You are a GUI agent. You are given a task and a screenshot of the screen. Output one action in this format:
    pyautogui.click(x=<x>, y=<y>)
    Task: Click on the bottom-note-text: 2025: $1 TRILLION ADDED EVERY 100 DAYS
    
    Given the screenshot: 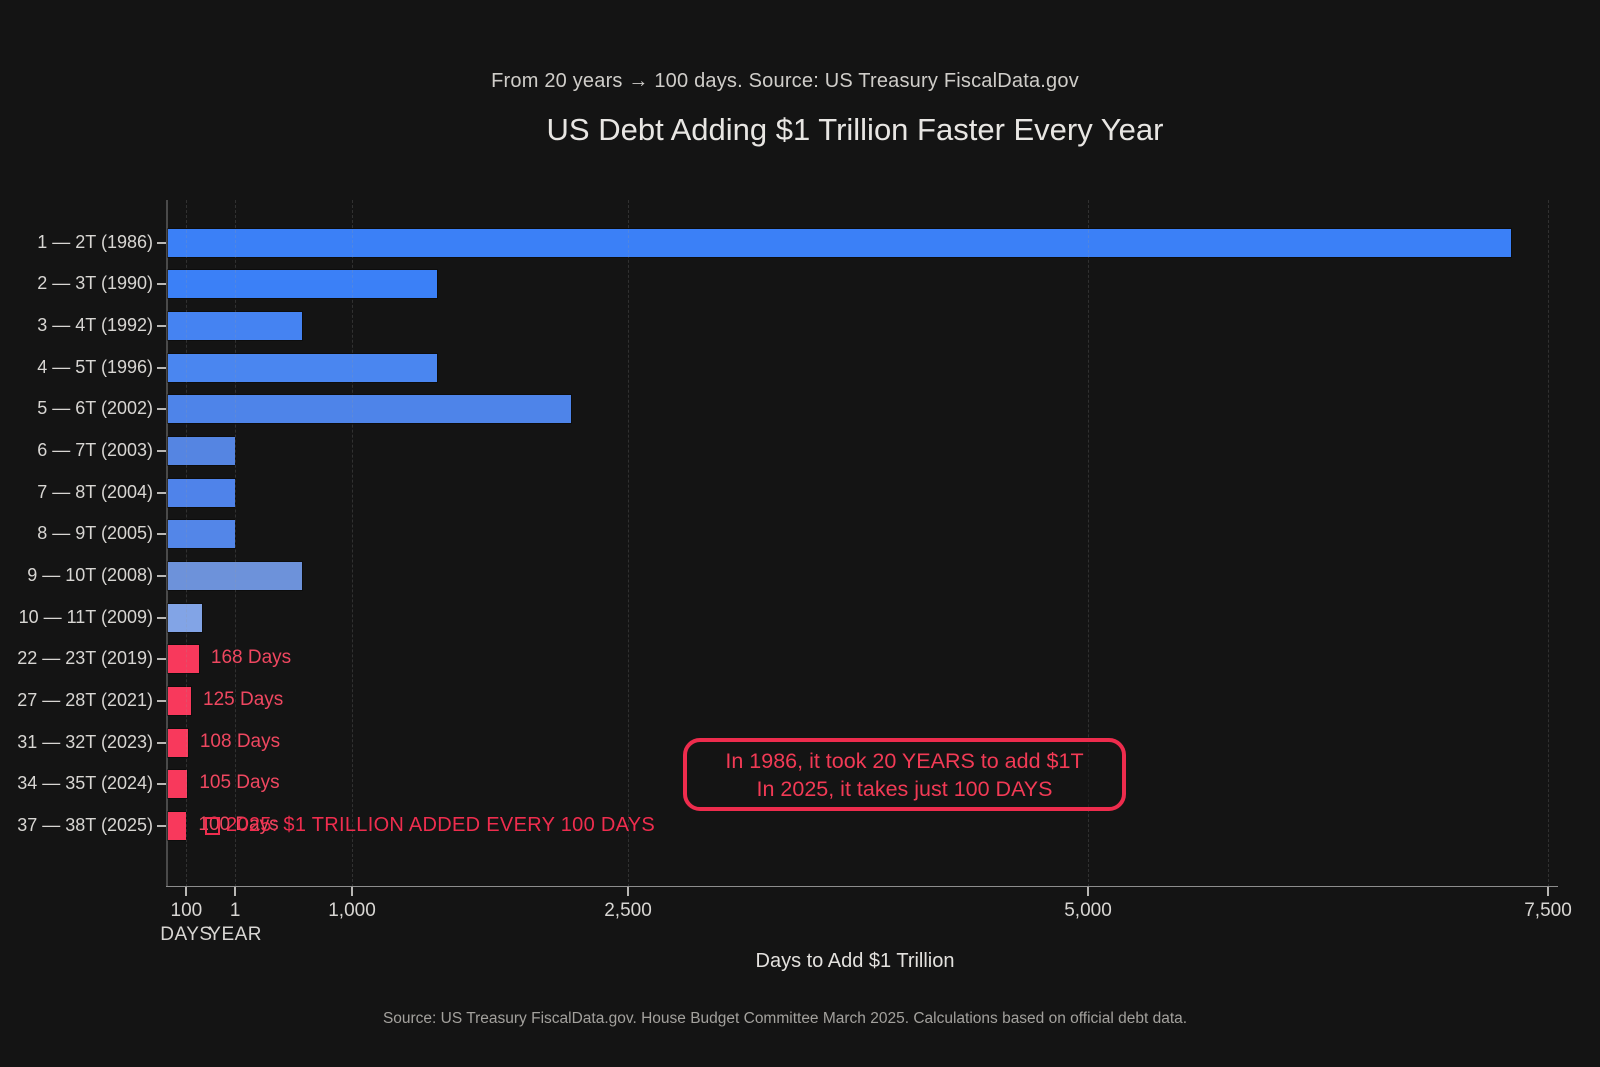 What is the action you would take?
    pyautogui.click(x=441, y=825)
    